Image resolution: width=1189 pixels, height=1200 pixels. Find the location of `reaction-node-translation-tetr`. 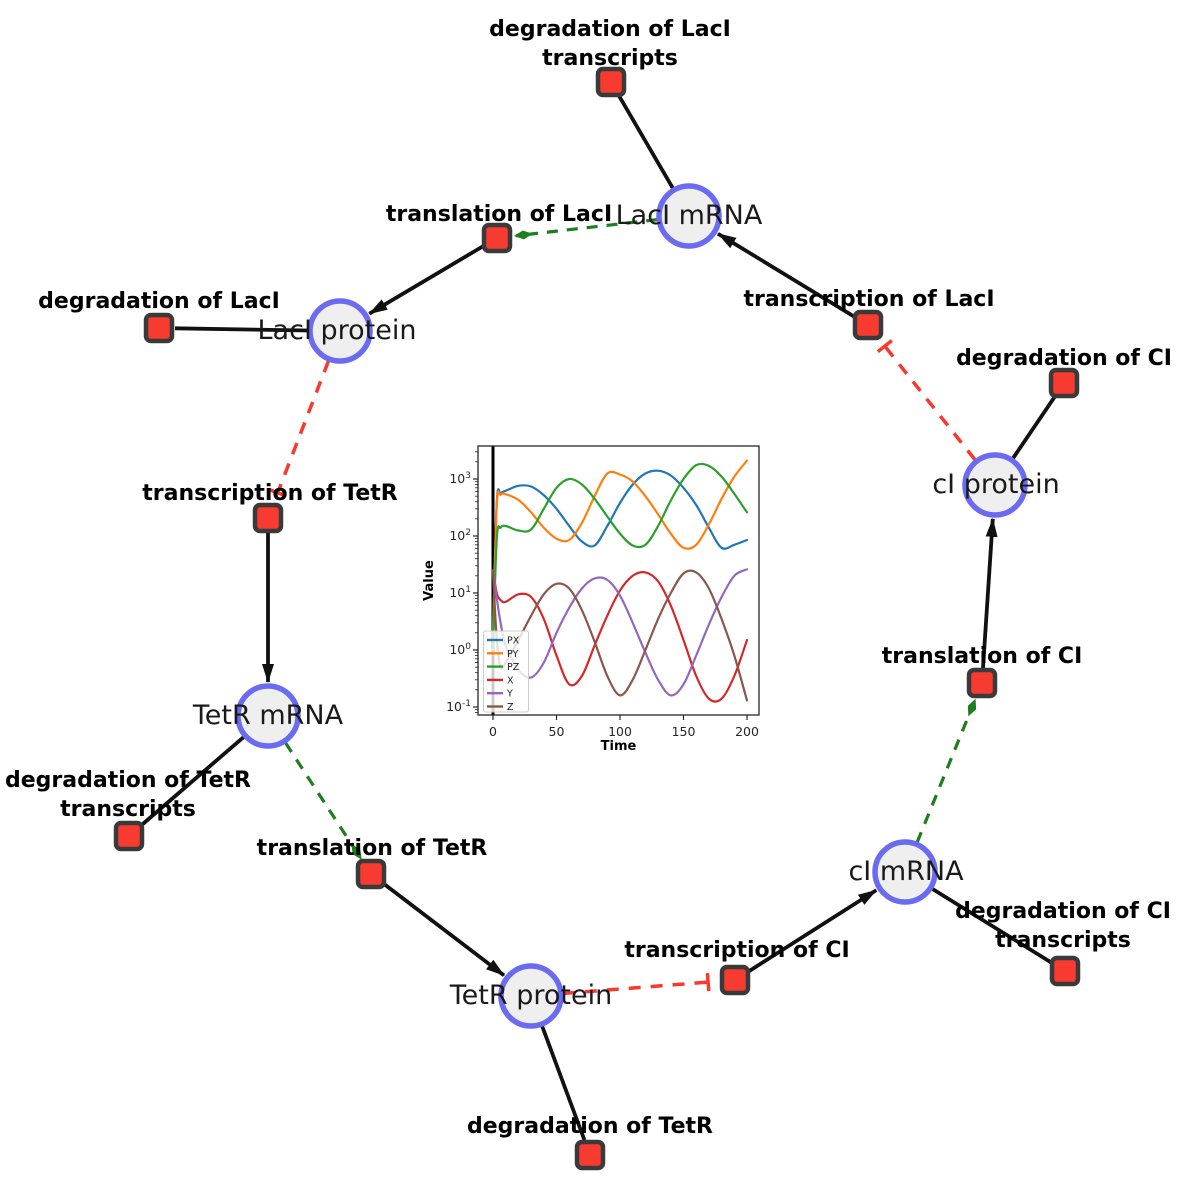

reaction-node-translation-tetr is located at coordinates (371, 874).